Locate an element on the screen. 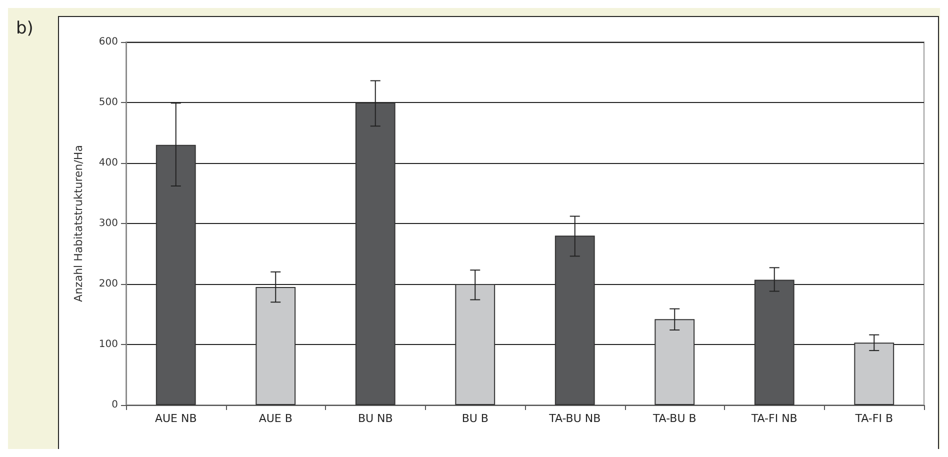  x-tick-label: BU B is located at coordinates (475, 418).